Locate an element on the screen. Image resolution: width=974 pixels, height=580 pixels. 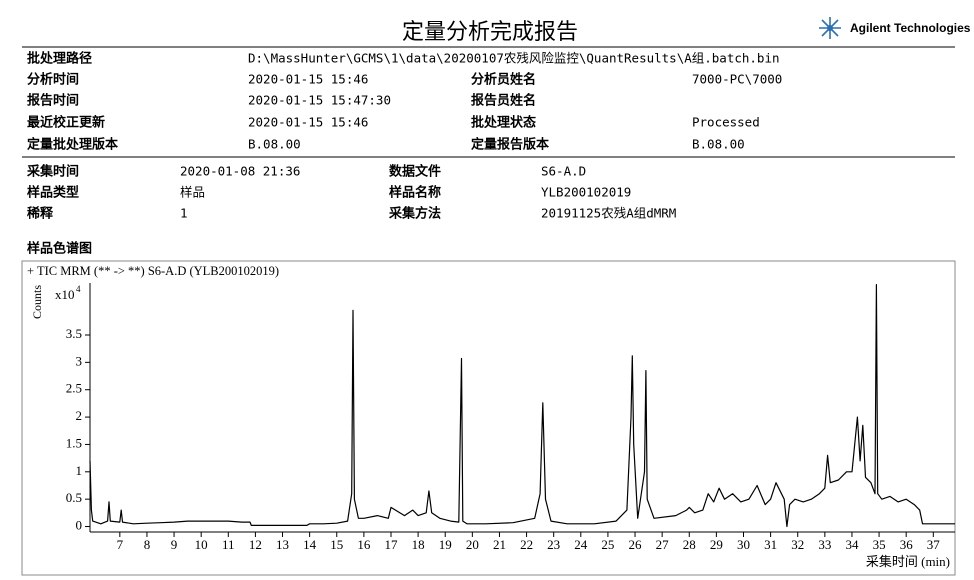
field-label: 采集时间 is located at coordinates (52, 172).